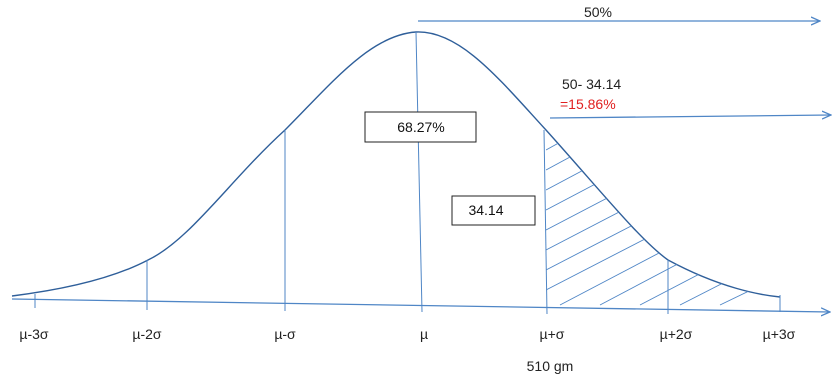  I want to click on tick-label-minus-3-sigma: µ-3σ, so click(34, 334).